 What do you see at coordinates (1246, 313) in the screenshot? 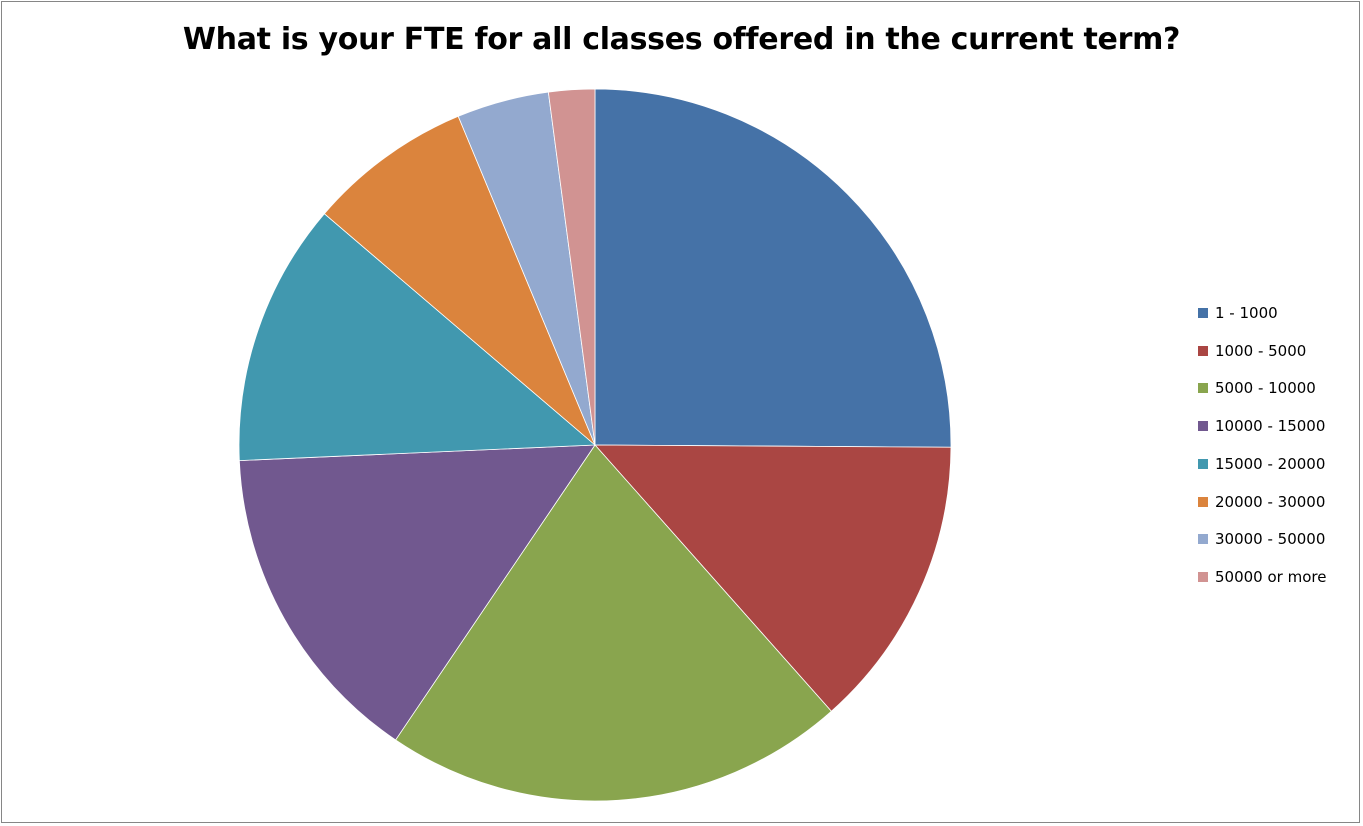
I see `legend-label: 1 - 1000` at bounding box center [1246, 313].